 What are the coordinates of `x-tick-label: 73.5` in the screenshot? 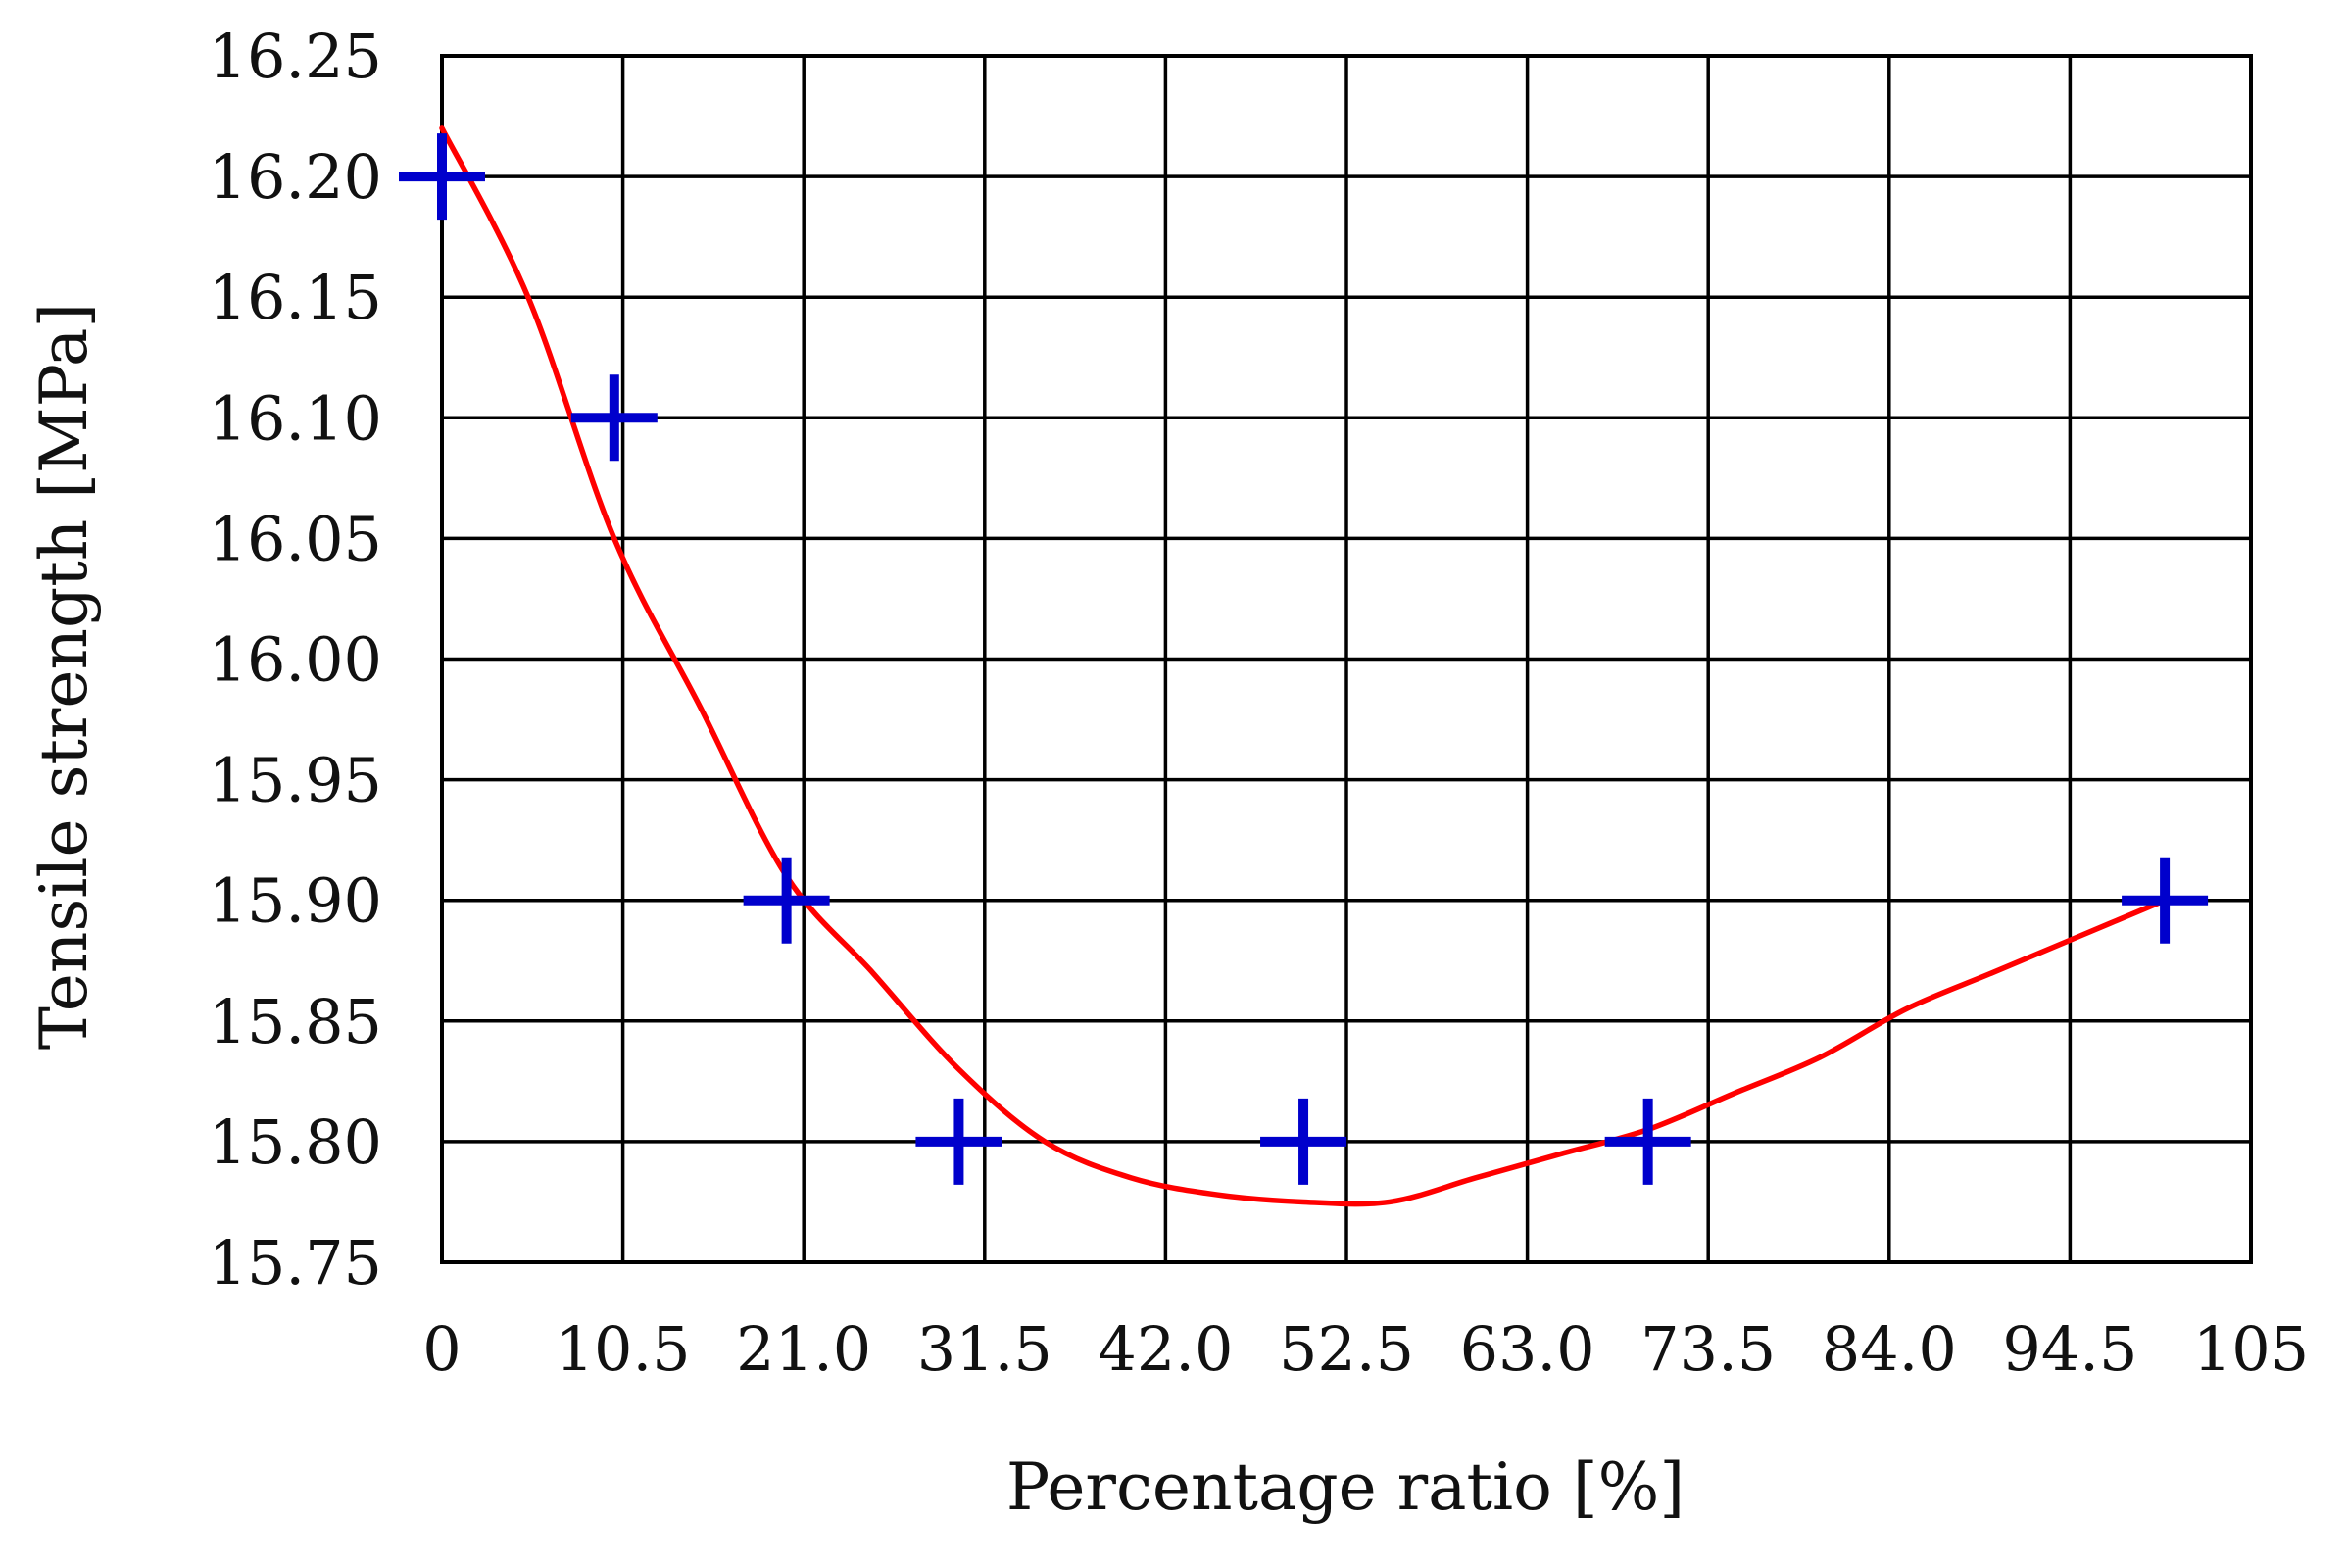 It's located at (1708, 1349).